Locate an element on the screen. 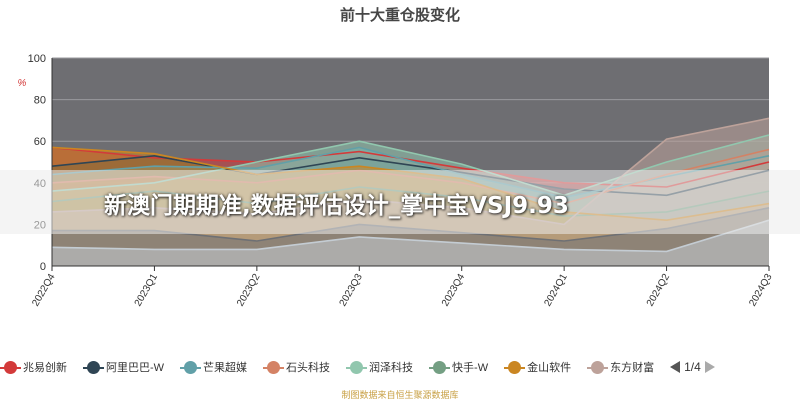 The width and height of the screenshot is (800, 401). x-tick-label: 2023Q3 is located at coordinates (352, 290).